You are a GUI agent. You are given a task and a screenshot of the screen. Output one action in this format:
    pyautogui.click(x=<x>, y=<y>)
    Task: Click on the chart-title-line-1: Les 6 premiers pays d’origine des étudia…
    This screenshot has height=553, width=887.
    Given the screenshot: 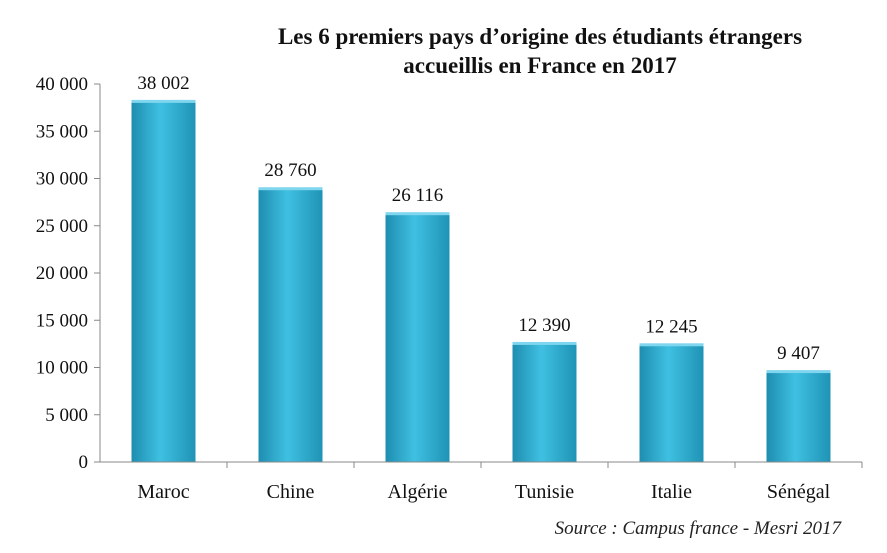 What is the action you would take?
    pyautogui.click(x=540, y=36)
    